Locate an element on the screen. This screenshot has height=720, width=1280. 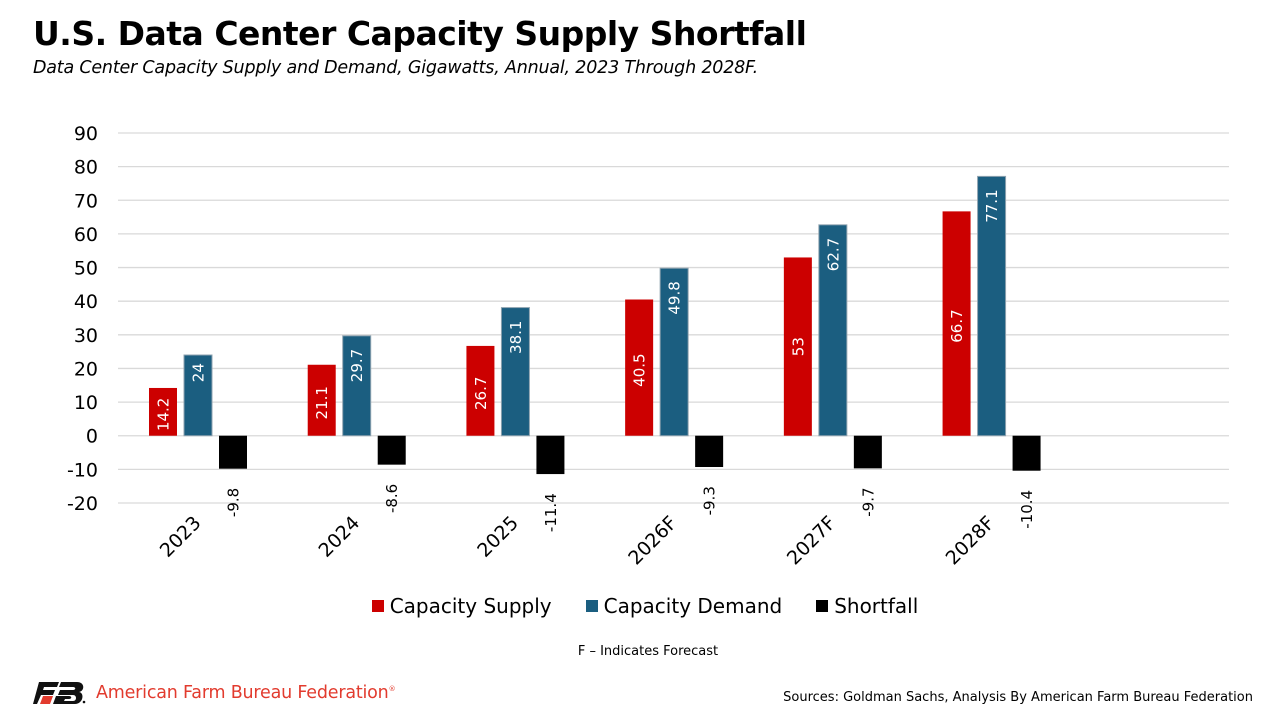
legend-item-shortfall: Shortfall is located at coordinates (867, 606).